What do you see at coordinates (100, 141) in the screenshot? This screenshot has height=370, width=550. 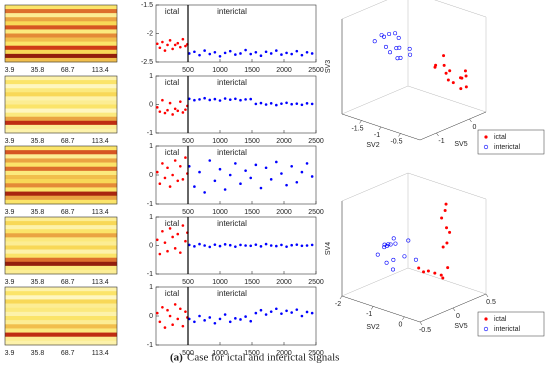 I see `x-tick-label: 113.4` at bounding box center [100, 141].